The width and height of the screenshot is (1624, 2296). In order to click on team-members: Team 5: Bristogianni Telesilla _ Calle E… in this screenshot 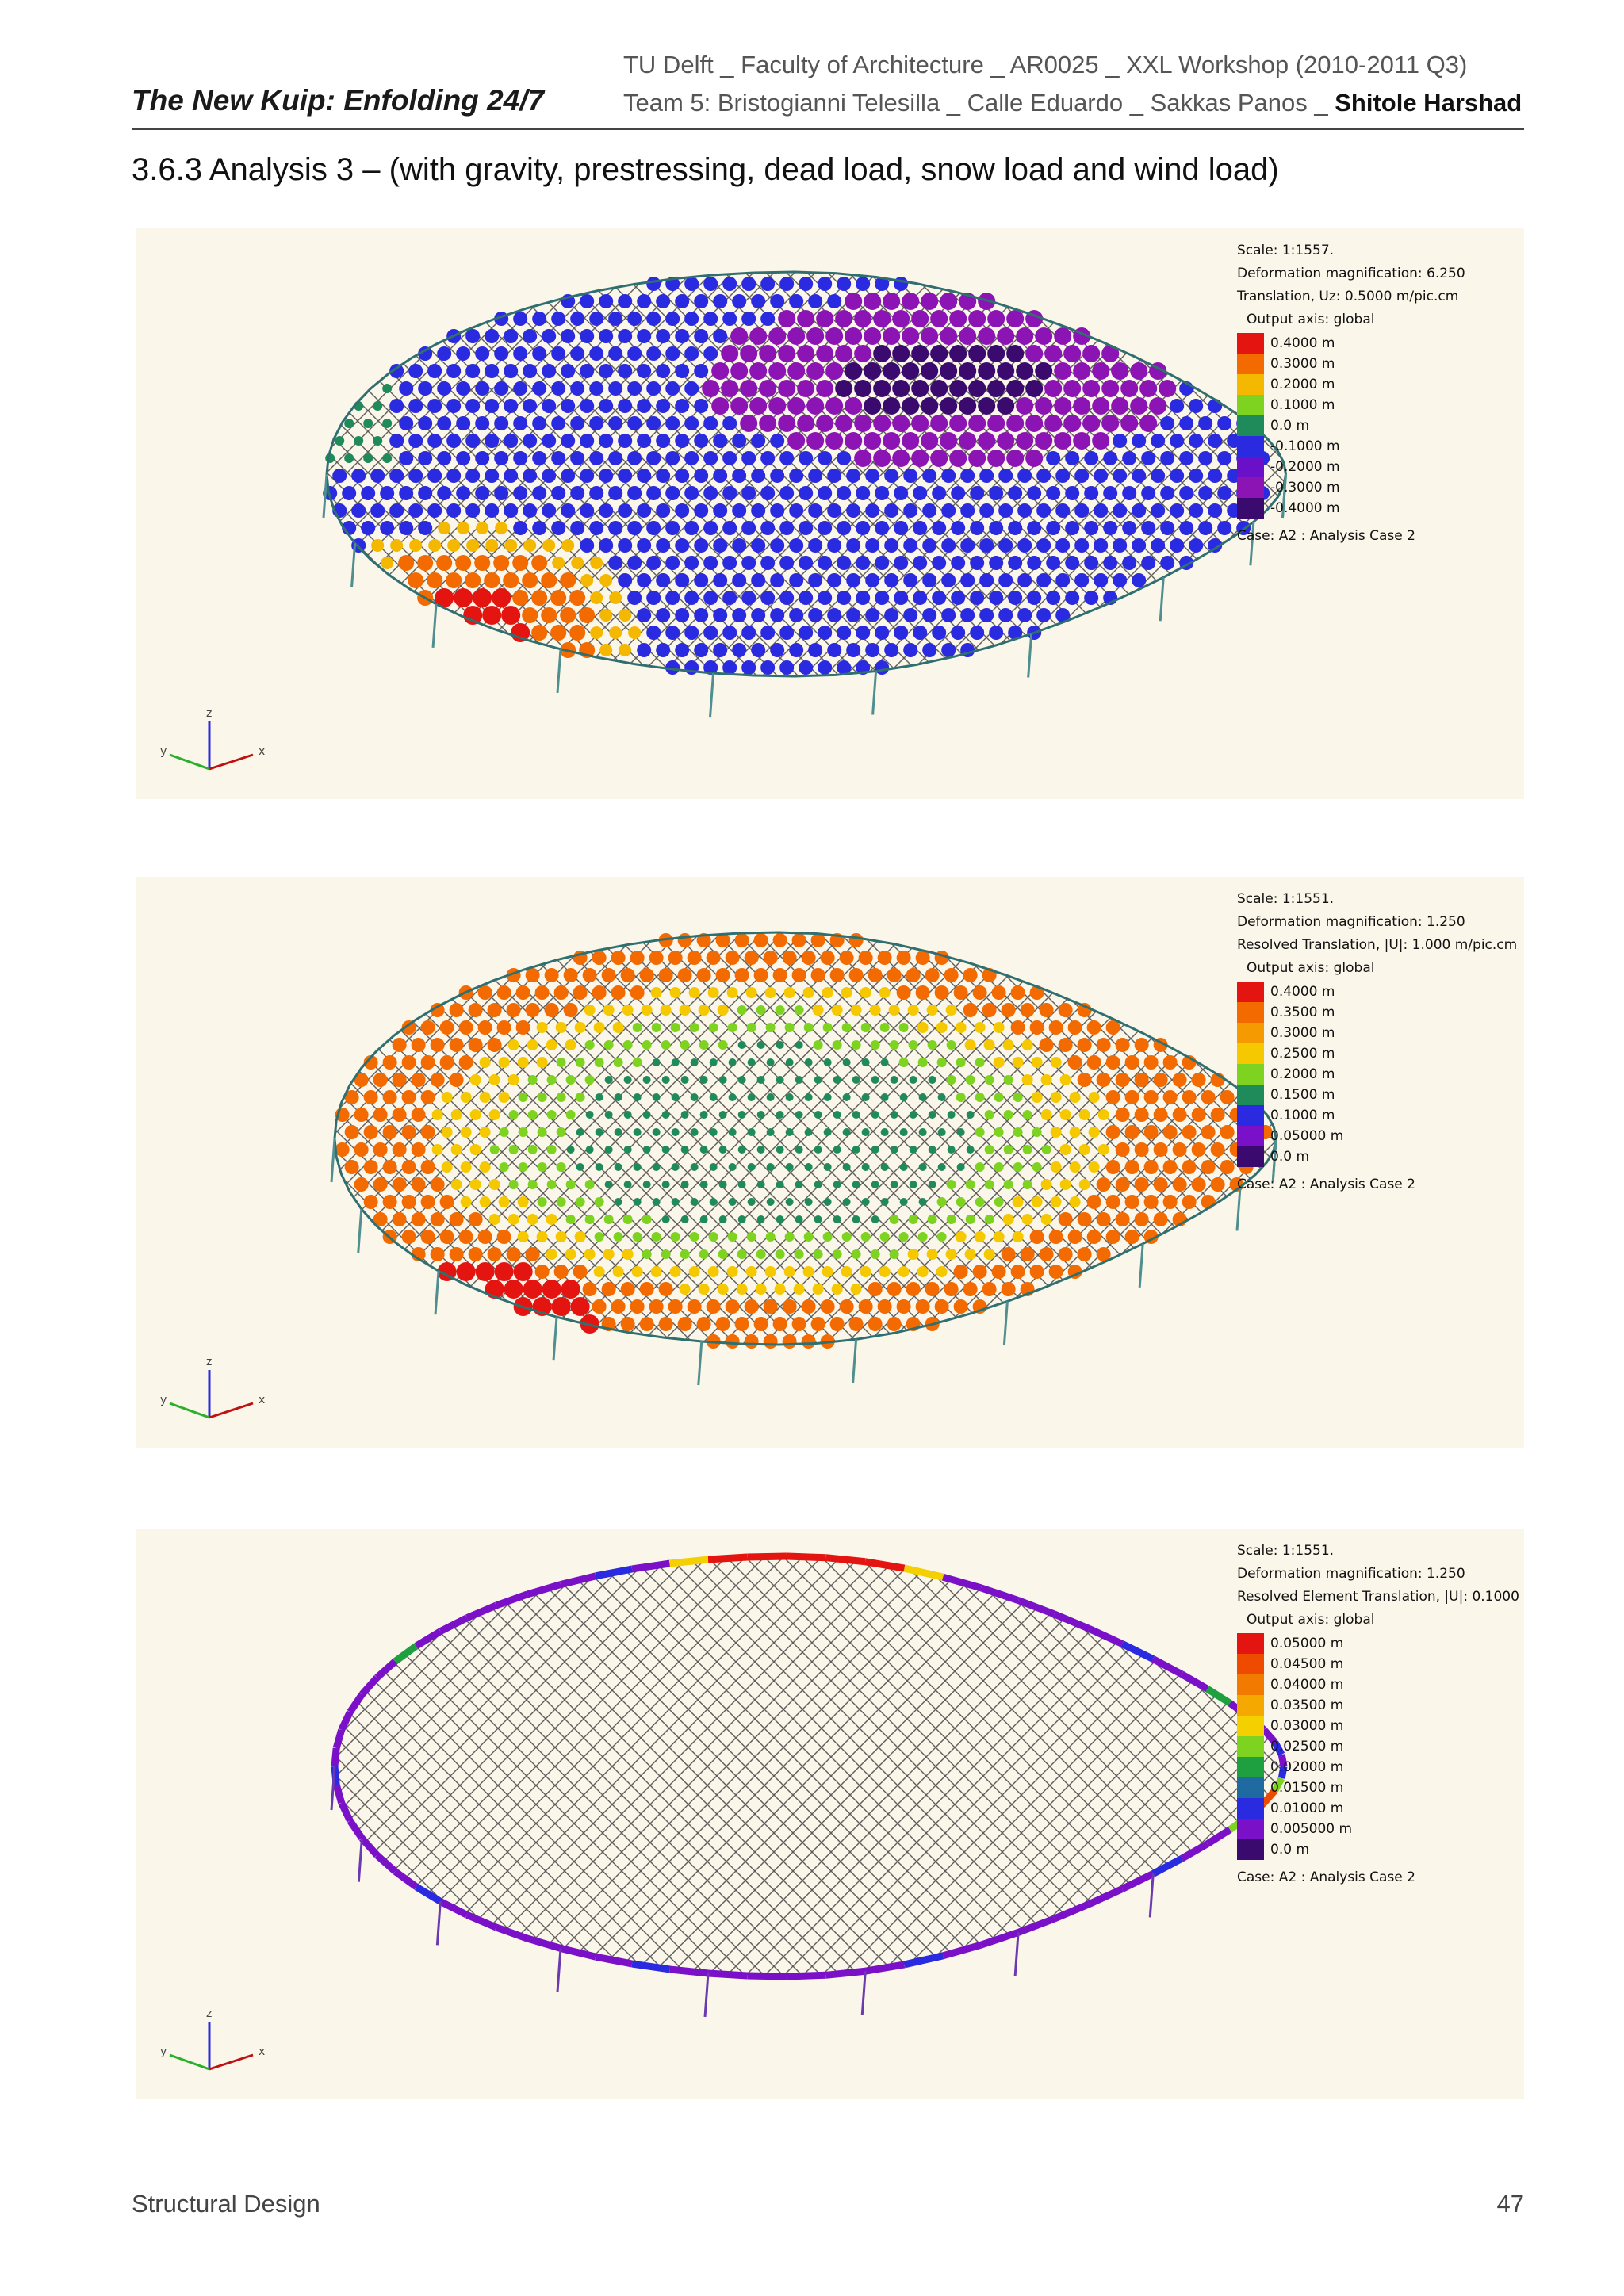, I will do `click(976, 103)`.